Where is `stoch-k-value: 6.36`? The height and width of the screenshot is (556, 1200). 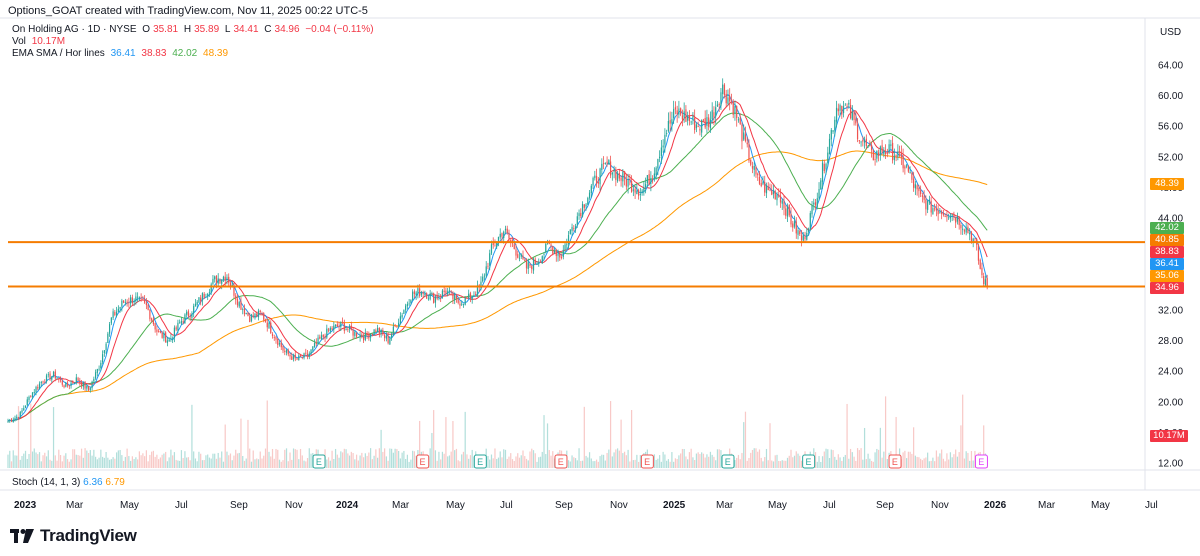
stoch-k-value: 6.36 is located at coordinates (93, 482).